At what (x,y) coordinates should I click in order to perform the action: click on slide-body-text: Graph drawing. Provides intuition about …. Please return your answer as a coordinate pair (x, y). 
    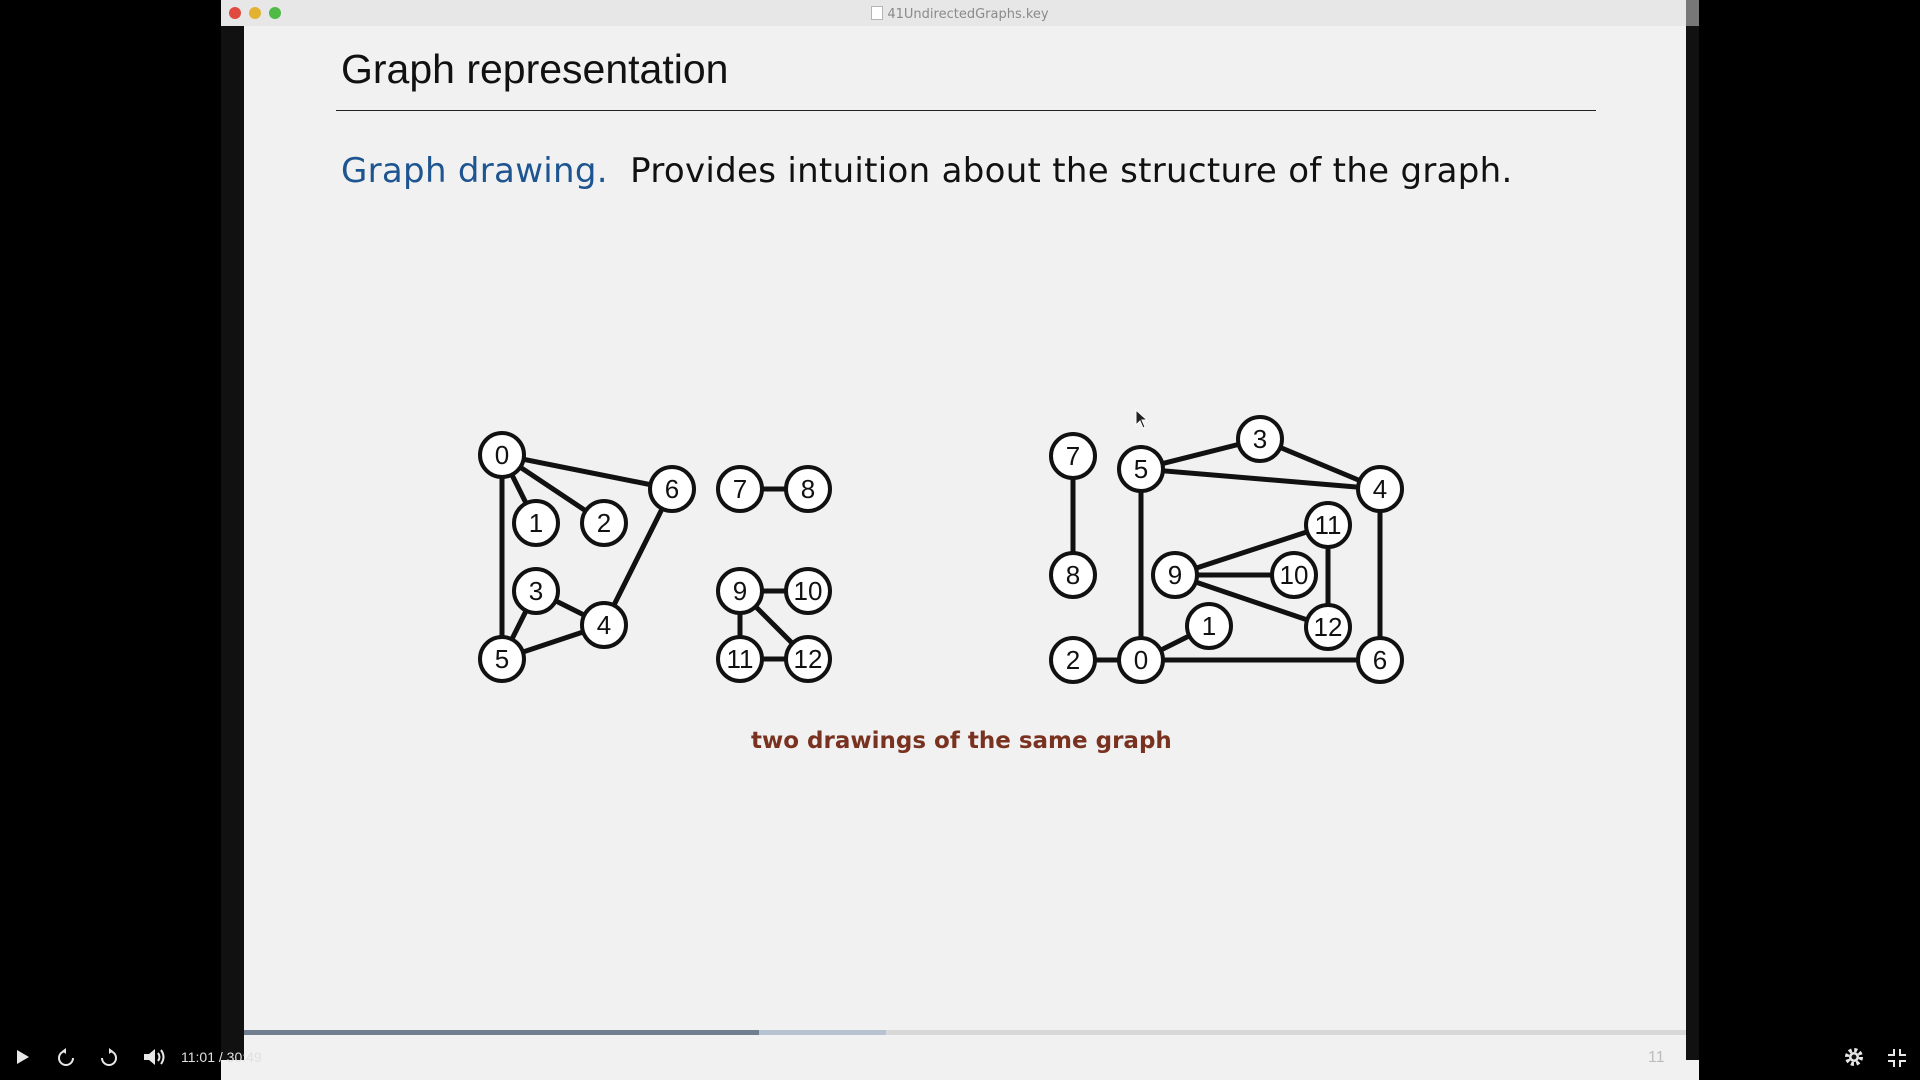
    Looking at the image, I should click on (927, 171).